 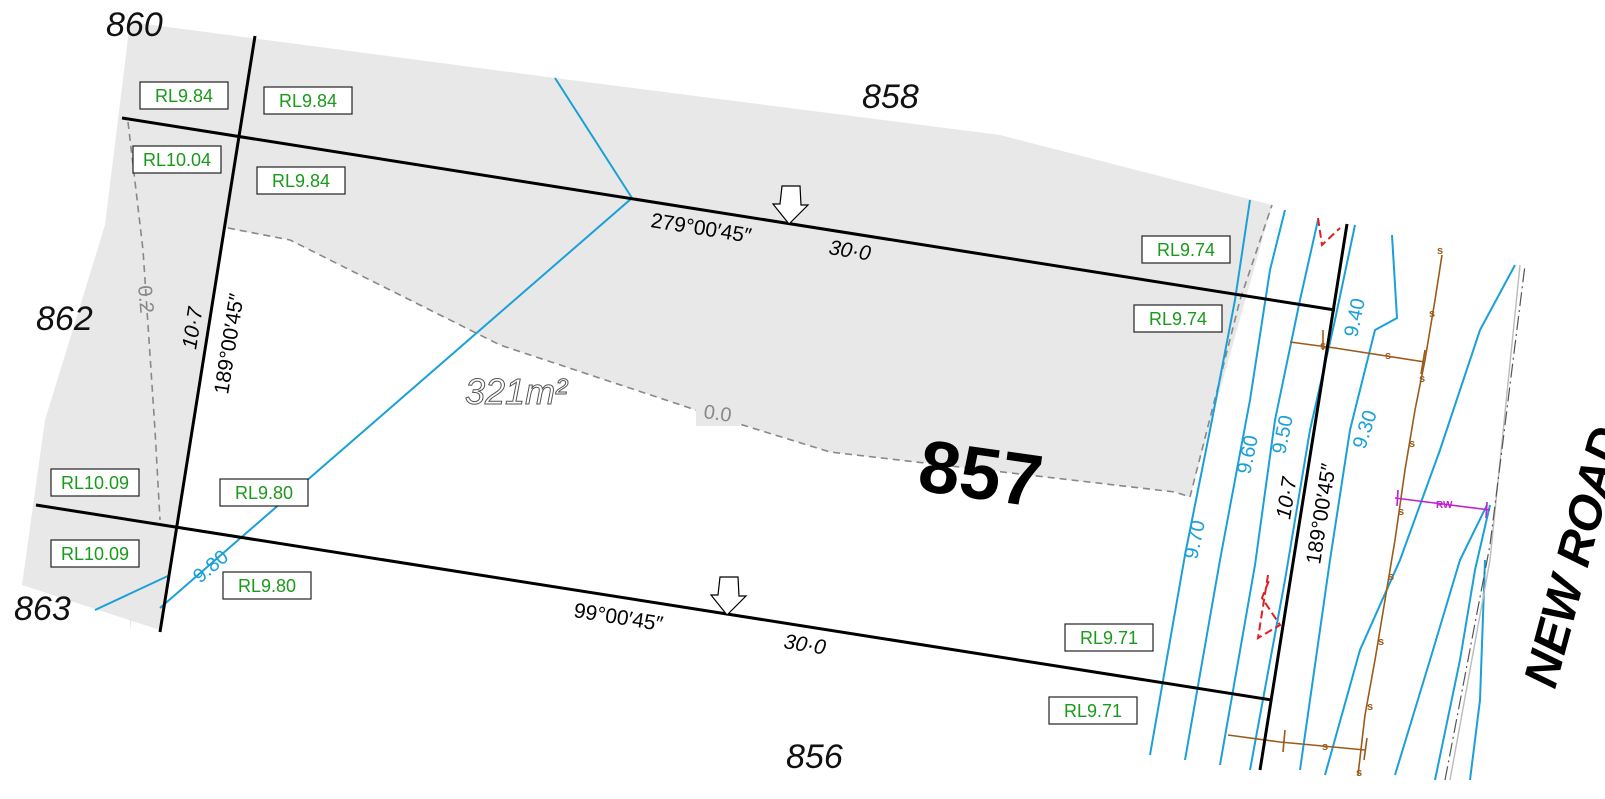 I want to click on contour-label-940: 9.40, so click(x=1355, y=317).